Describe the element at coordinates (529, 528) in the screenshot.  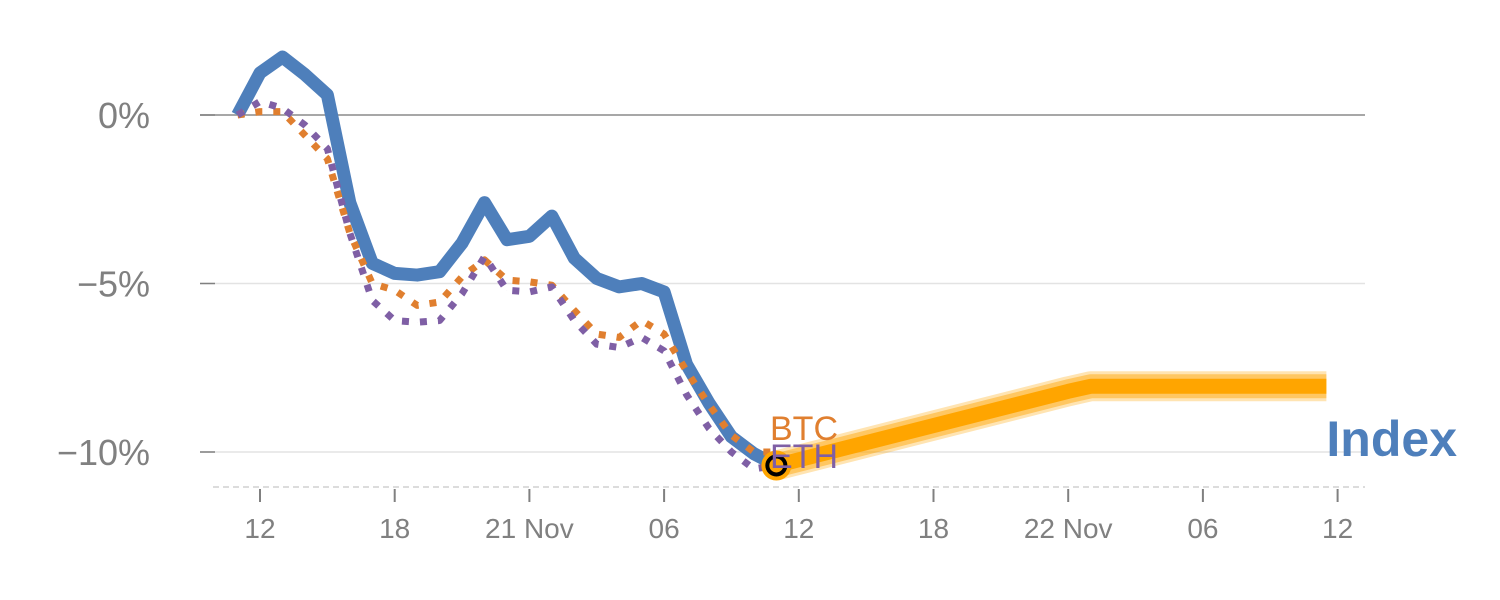
I see `x-tick-label: 21 Nov` at that location.